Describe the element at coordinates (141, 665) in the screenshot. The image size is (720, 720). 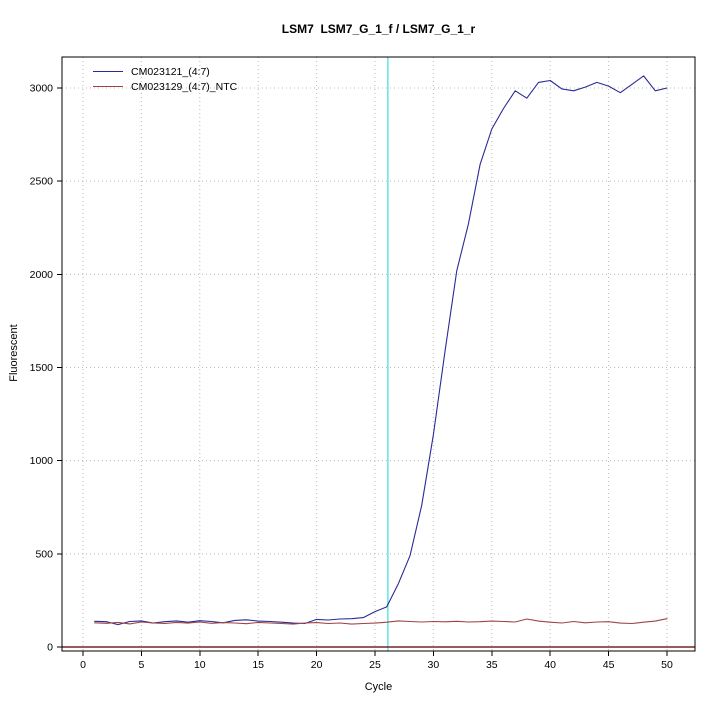
I see `x-tick-label: 5` at that location.